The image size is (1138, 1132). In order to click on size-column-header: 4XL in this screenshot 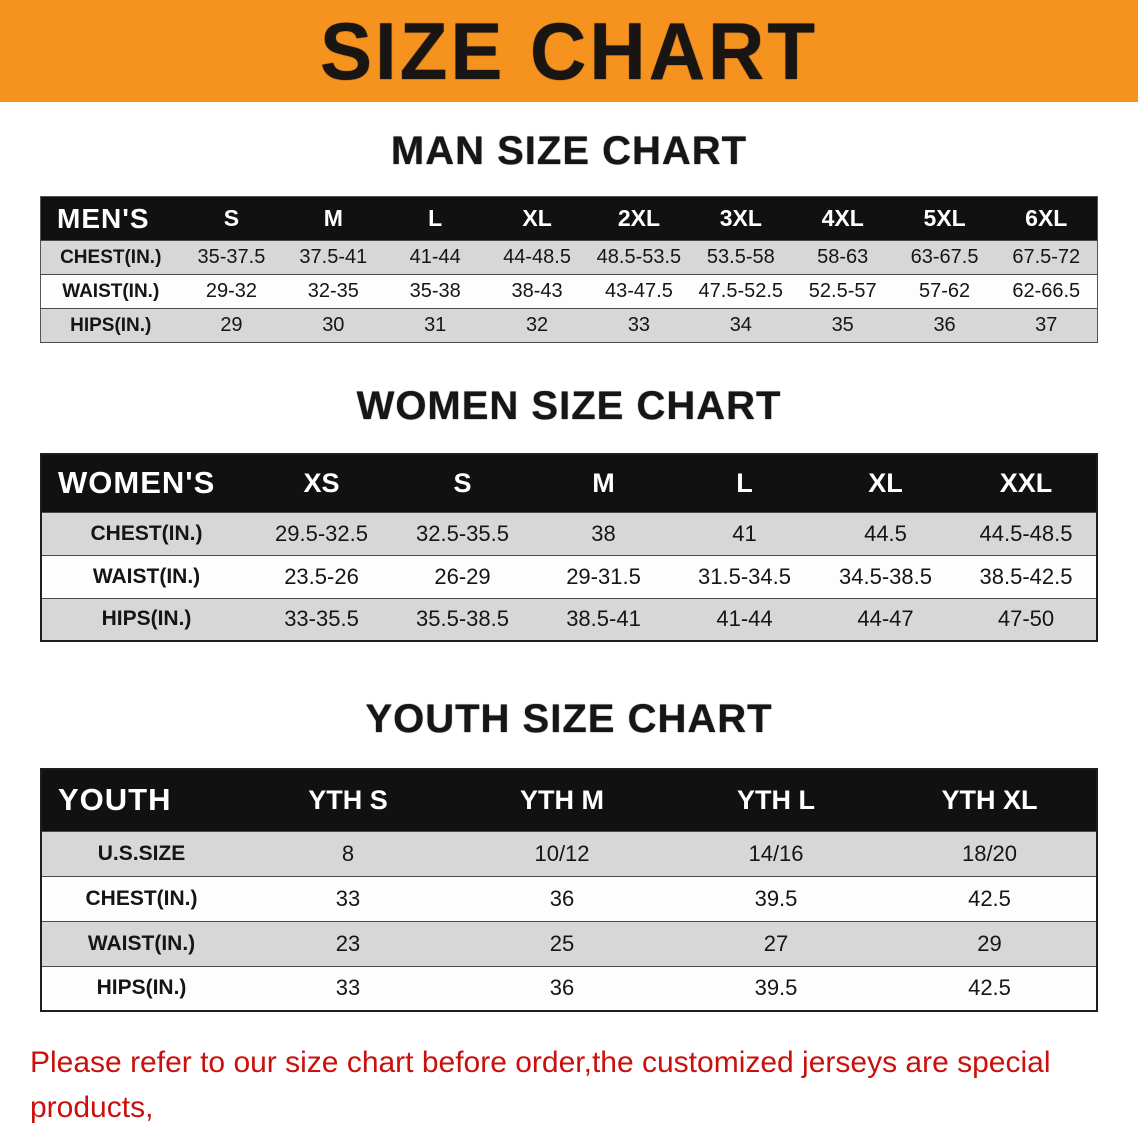, I will do `click(842, 218)`.